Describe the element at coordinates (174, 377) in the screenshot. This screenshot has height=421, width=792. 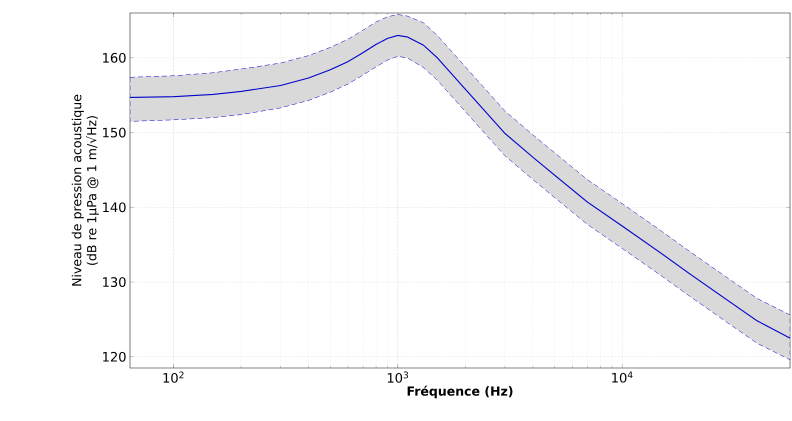
I see `x-tick-label: 10$^{2}$` at that location.